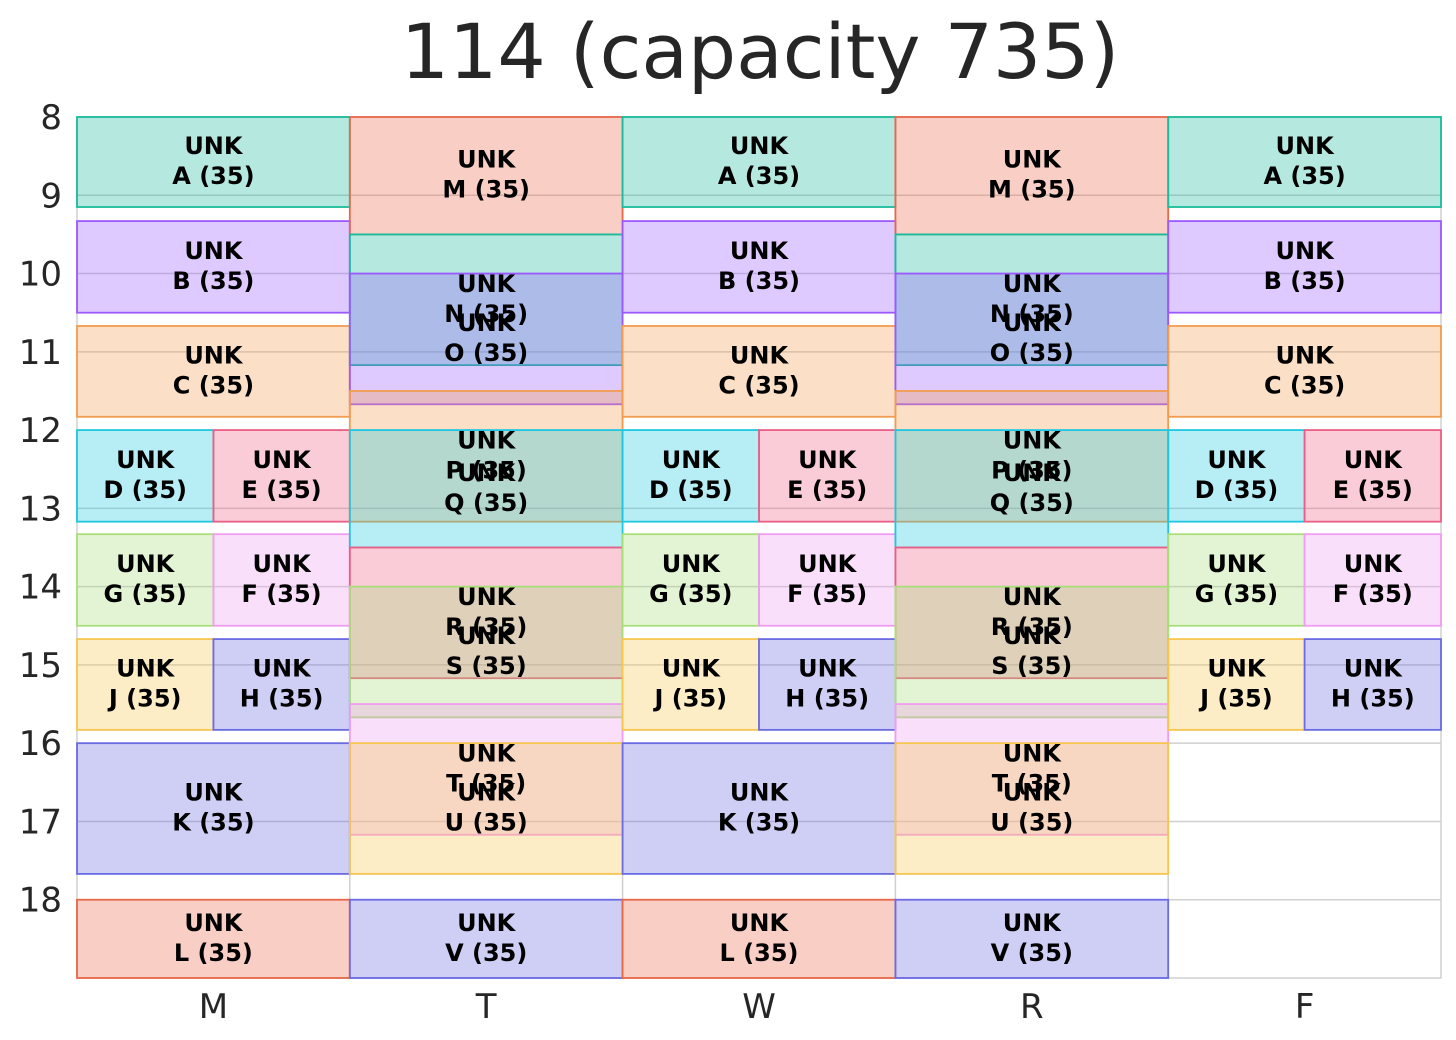 The width and height of the screenshot is (1456, 1040). What do you see at coordinates (486, 1007) in the screenshot?
I see `day-tick-label: T` at bounding box center [486, 1007].